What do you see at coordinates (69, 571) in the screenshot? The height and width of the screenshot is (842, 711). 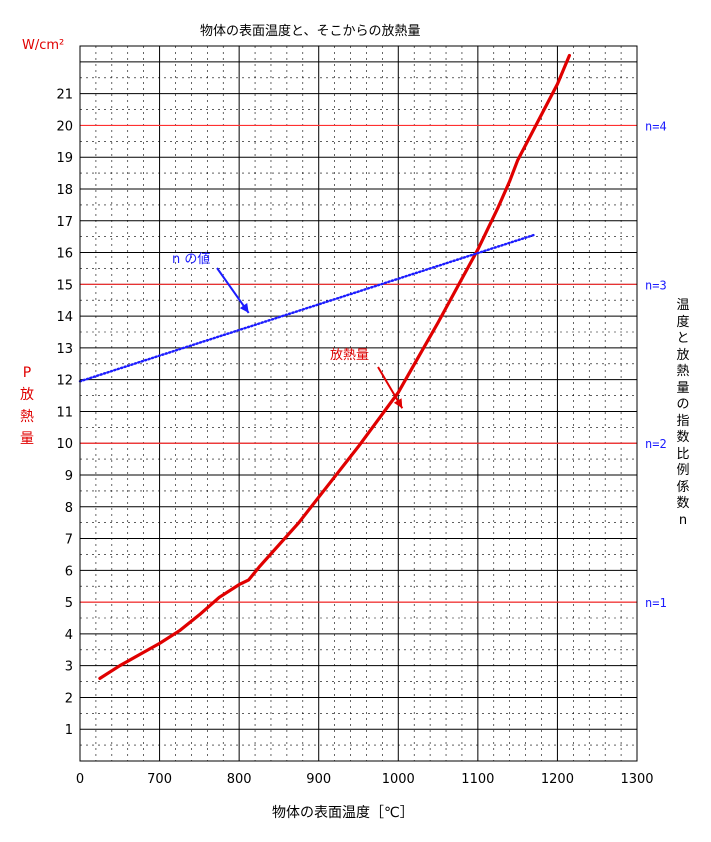 I see `y-tick-label: 6` at bounding box center [69, 571].